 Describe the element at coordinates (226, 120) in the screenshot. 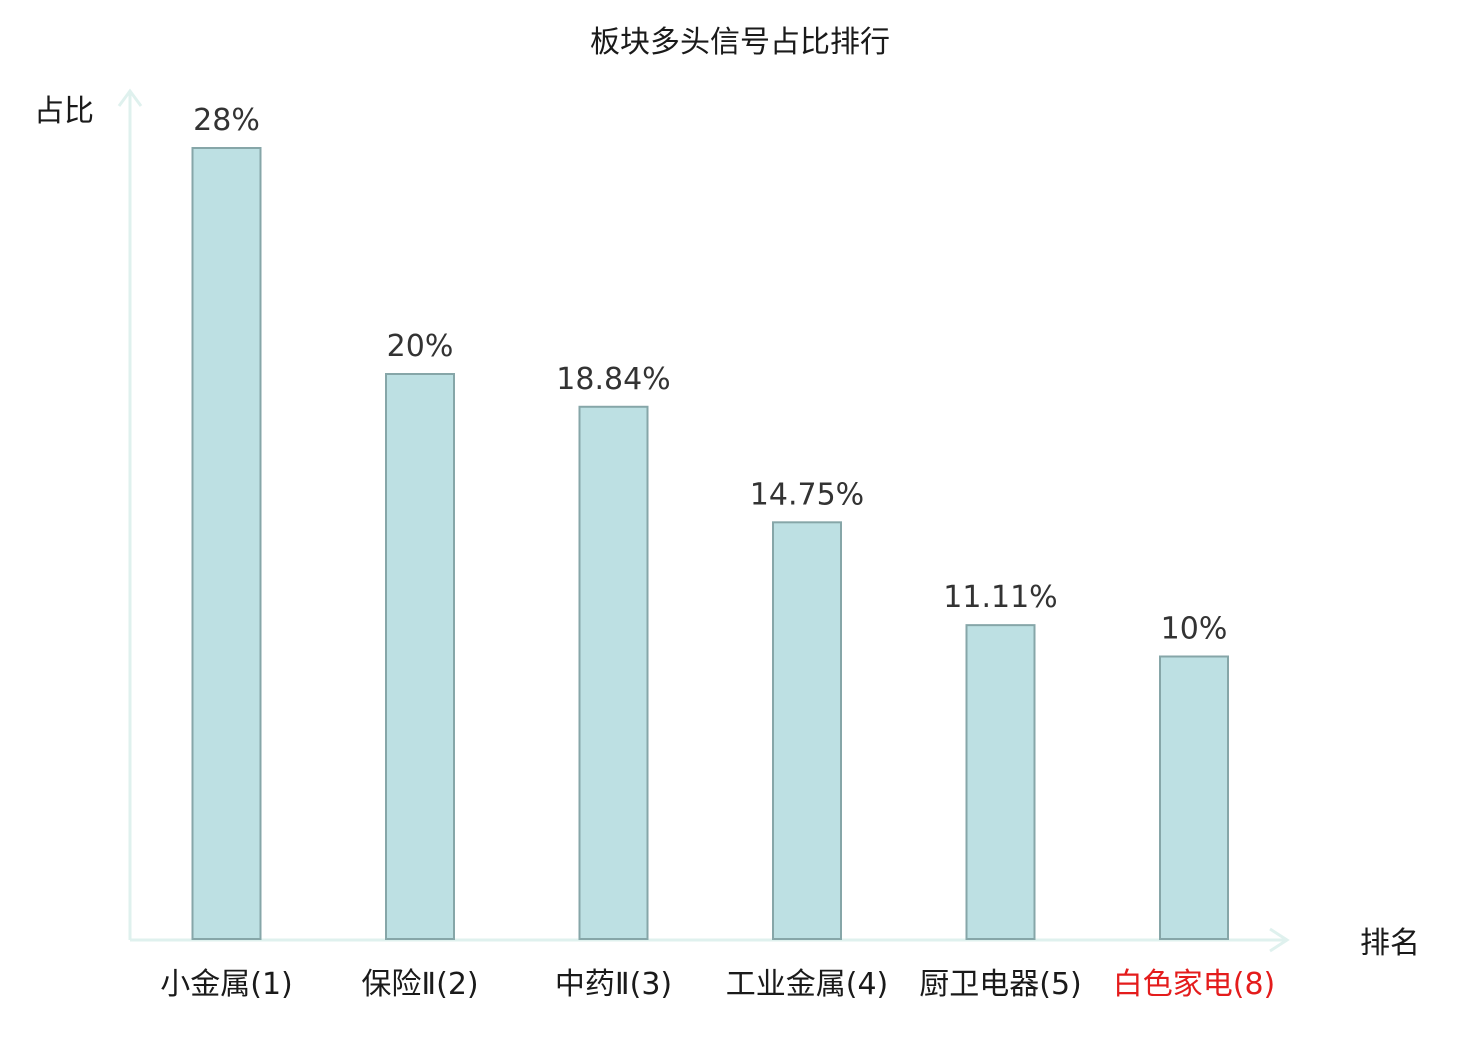

I see `data-label-1: 28%` at that location.